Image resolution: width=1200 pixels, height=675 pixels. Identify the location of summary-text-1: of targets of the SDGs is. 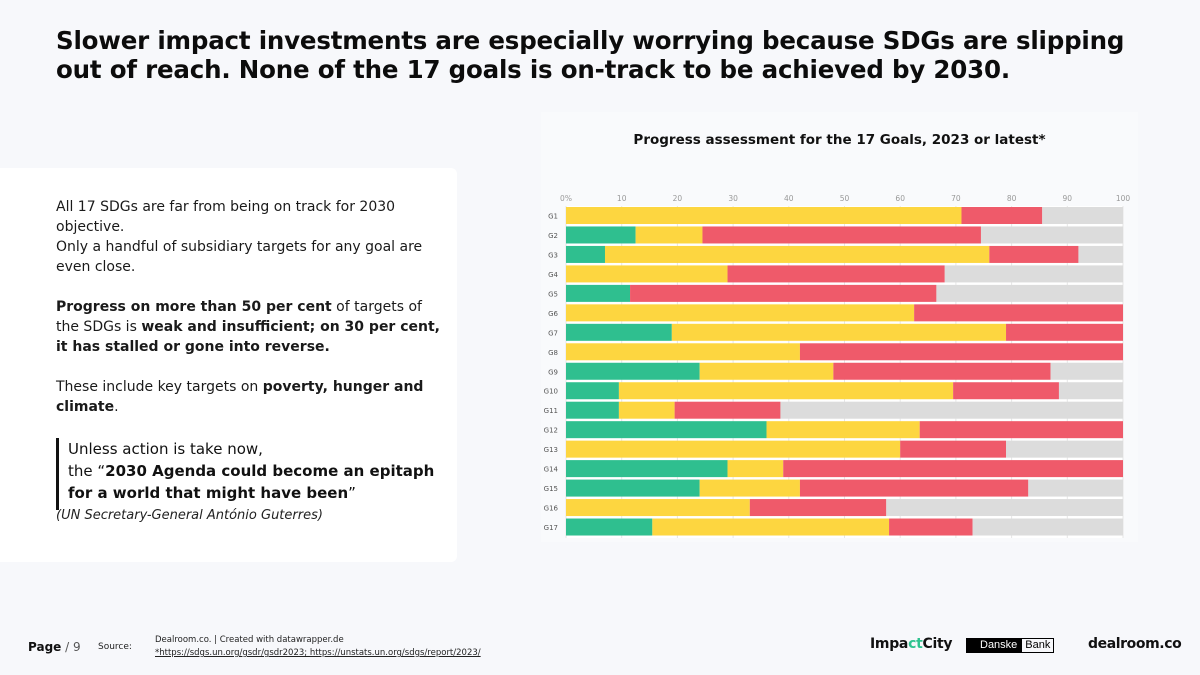
(239, 317).